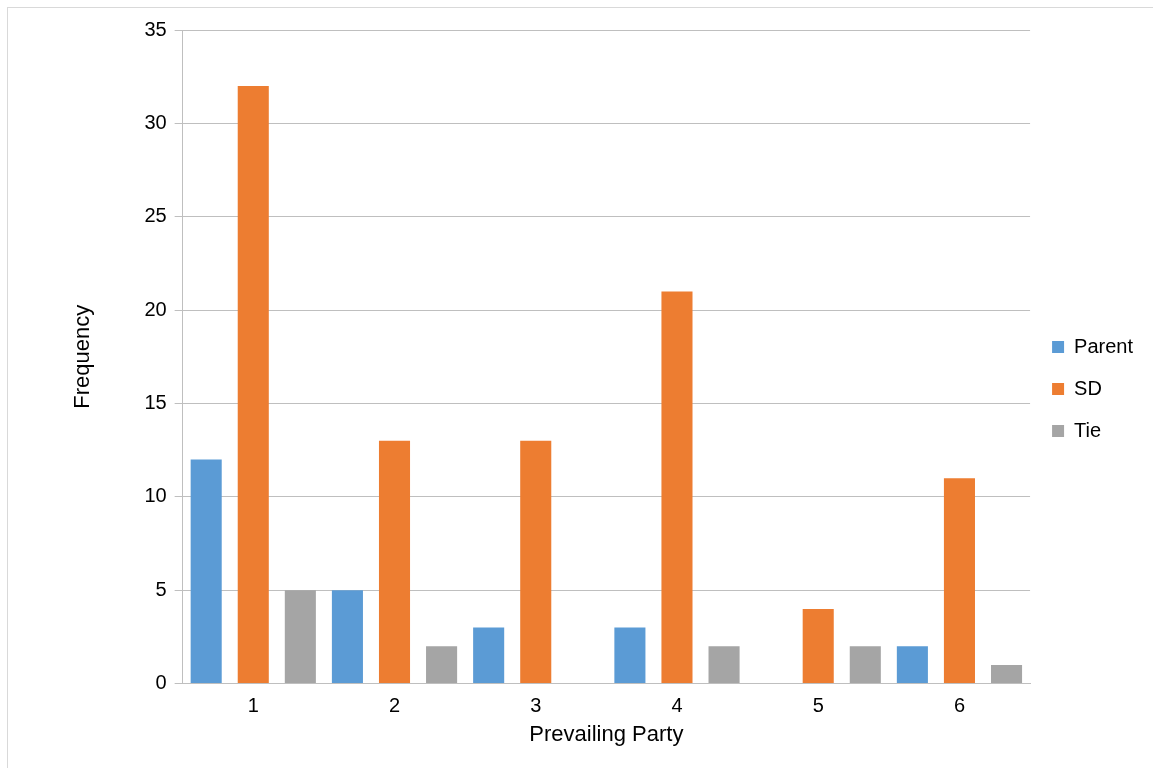 Image resolution: width=1153 pixels, height=768 pixels. Describe the element at coordinates (253, 705) in the screenshot. I see `x-tick-label: 1` at that location.